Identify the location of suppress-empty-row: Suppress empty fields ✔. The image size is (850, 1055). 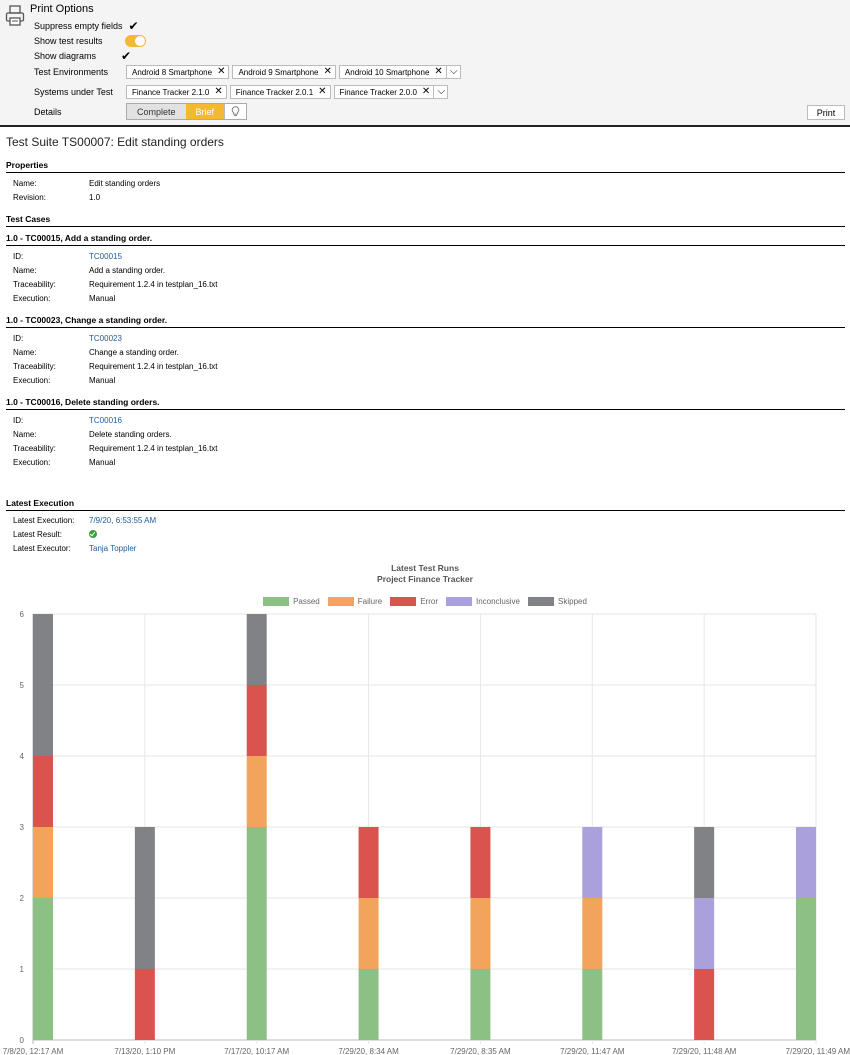
(86, 26).